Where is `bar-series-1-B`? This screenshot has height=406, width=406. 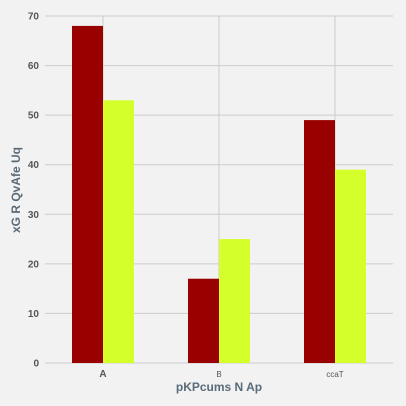
bar-series-1-B is located at coordinates (203, 320).